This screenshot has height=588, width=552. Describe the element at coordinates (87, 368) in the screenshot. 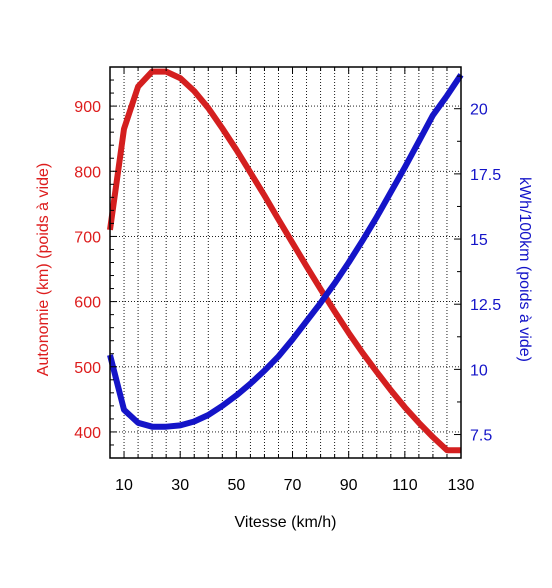

I see `y-left-tick-label: 500` at that location.